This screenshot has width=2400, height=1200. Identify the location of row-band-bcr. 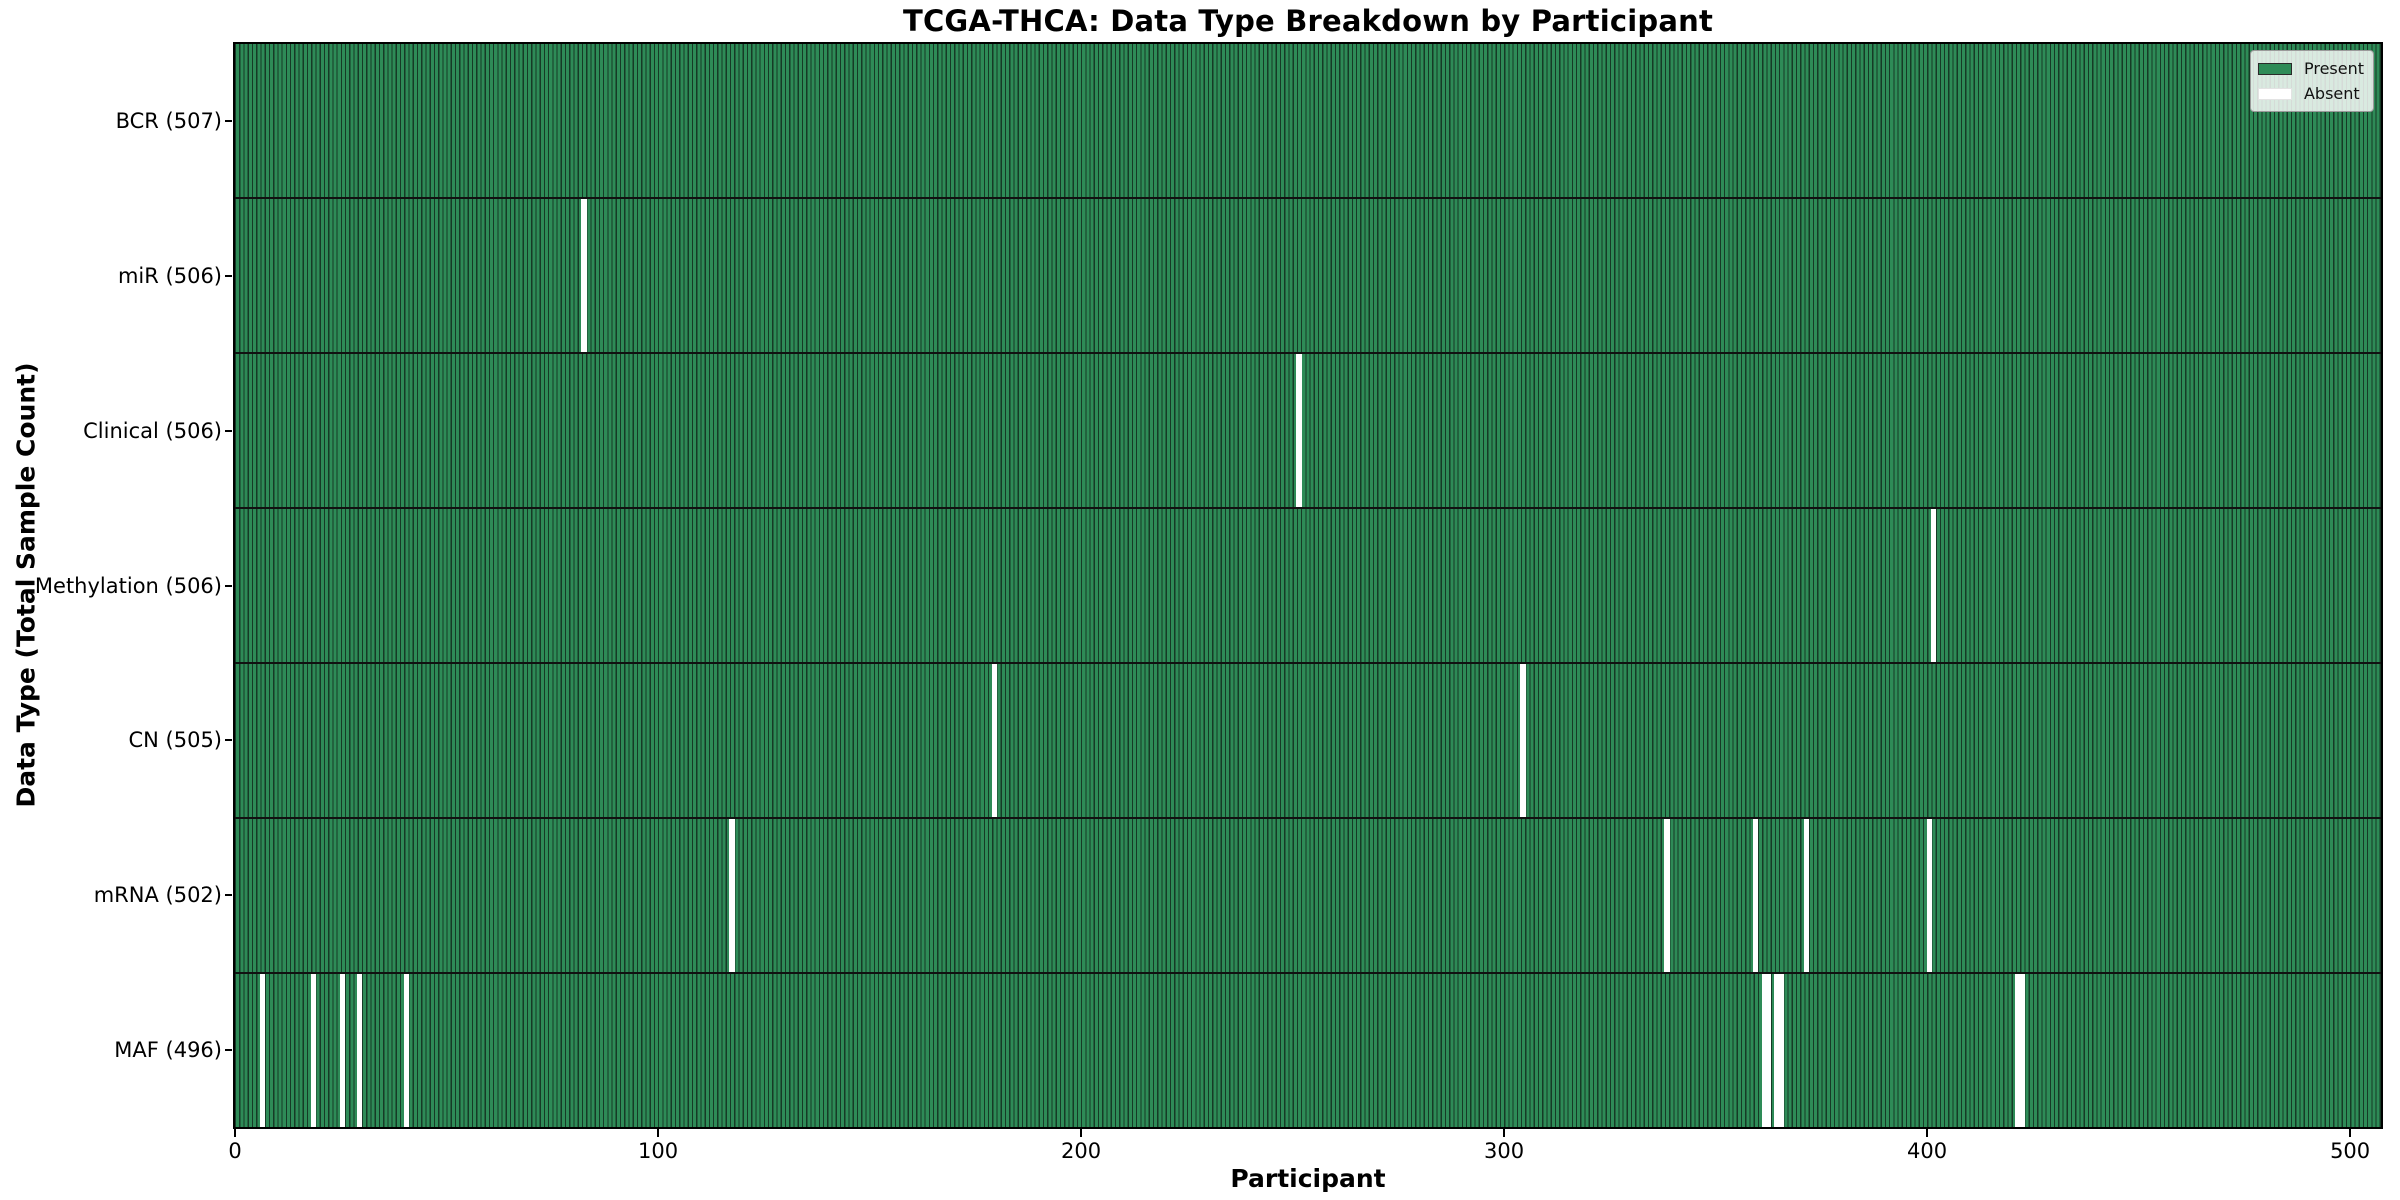
(1308, 121).